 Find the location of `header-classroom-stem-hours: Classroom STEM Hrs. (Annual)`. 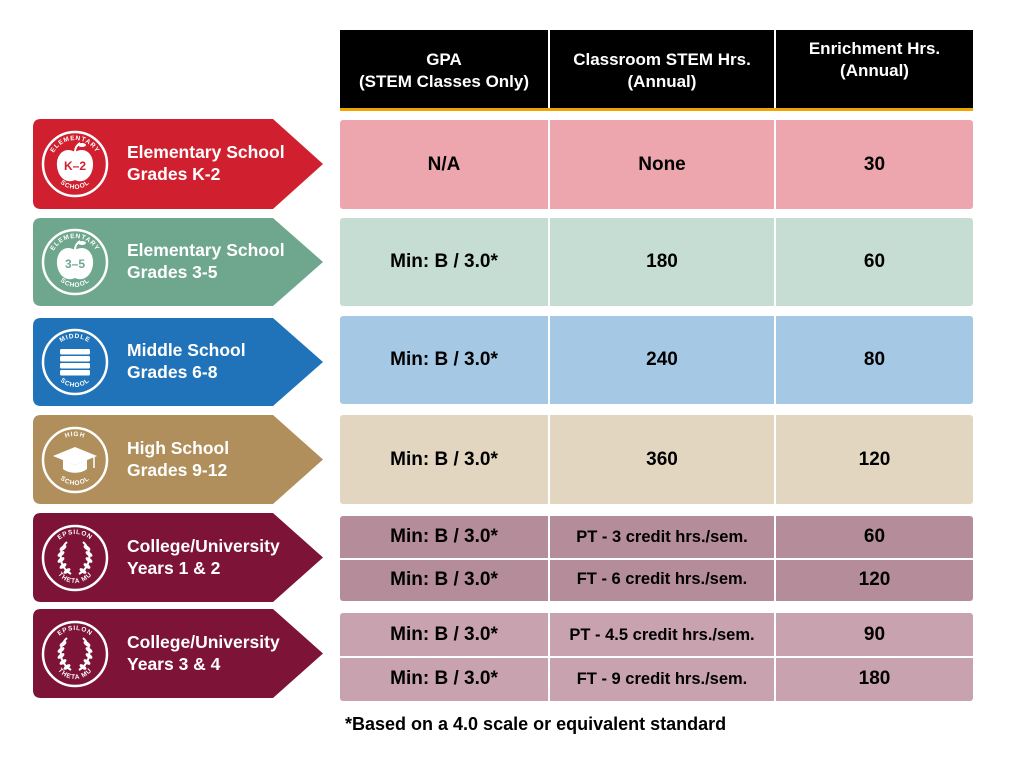

header-classroom-stem-hours: Classroom STEM Hrs. (Annual) is located at coordinates (662, 70).